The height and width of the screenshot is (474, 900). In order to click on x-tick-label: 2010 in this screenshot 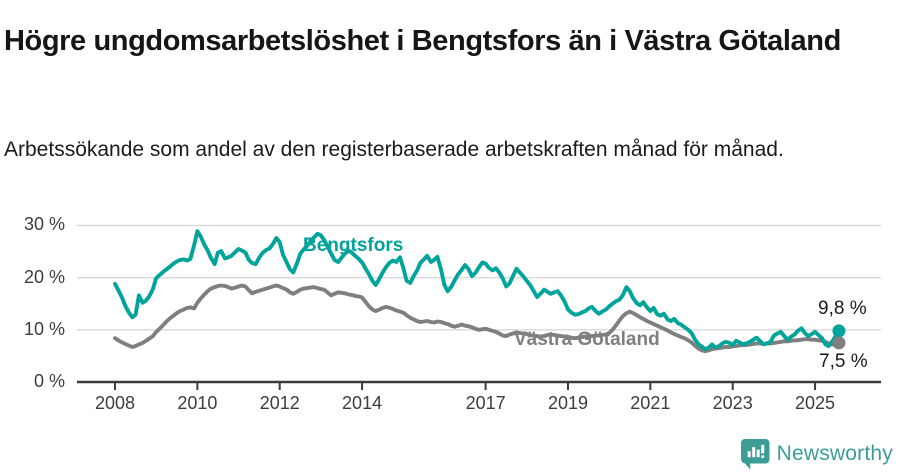, I will do `click(197, 403)`.